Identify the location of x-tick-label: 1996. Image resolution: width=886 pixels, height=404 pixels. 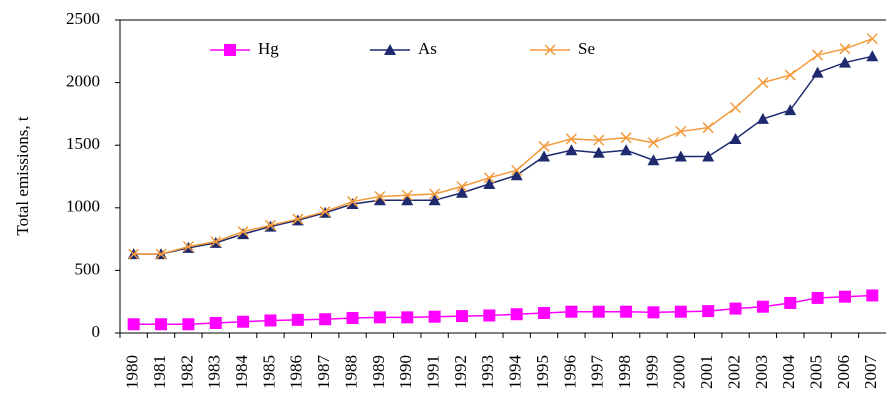
(569, 372).